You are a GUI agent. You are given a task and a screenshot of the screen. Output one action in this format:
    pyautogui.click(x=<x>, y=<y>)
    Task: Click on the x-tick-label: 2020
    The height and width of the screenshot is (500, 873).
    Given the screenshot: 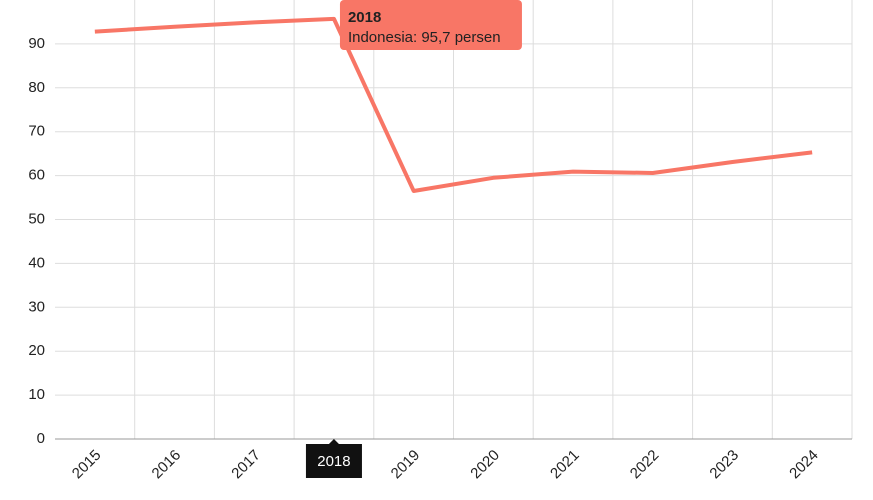 What is the action you would take?
    pyautogui.click(x=485, y=465)
    